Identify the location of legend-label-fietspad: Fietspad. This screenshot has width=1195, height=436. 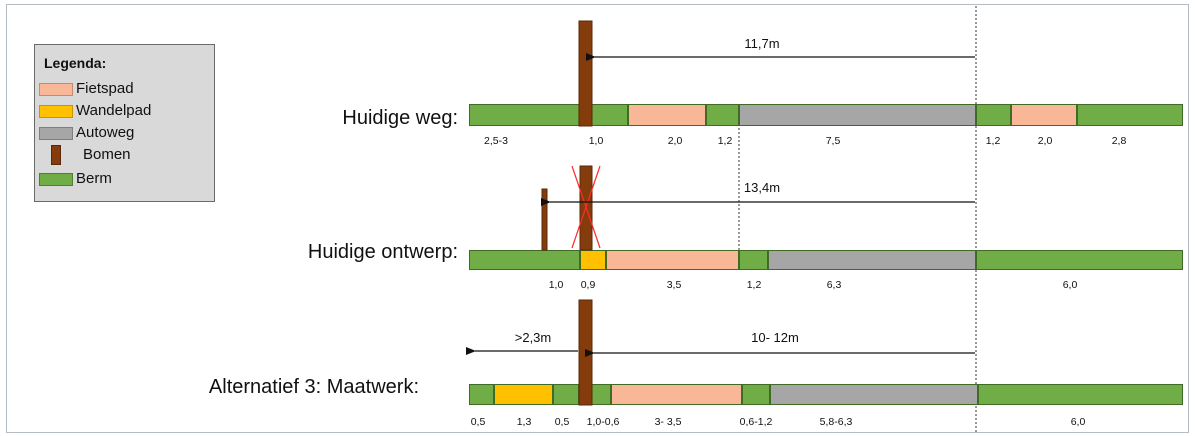
(105, 88).